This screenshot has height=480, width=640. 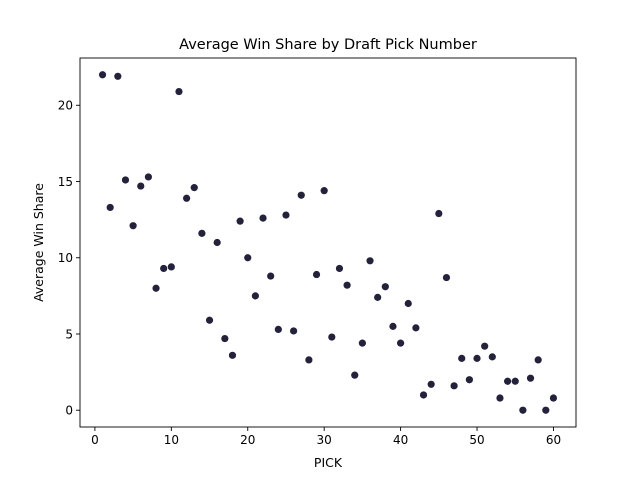 What do you see at coordinates (476, 440) in the screenshot?
I see `x-tick-label: 50` at bounding box center [476, 440].